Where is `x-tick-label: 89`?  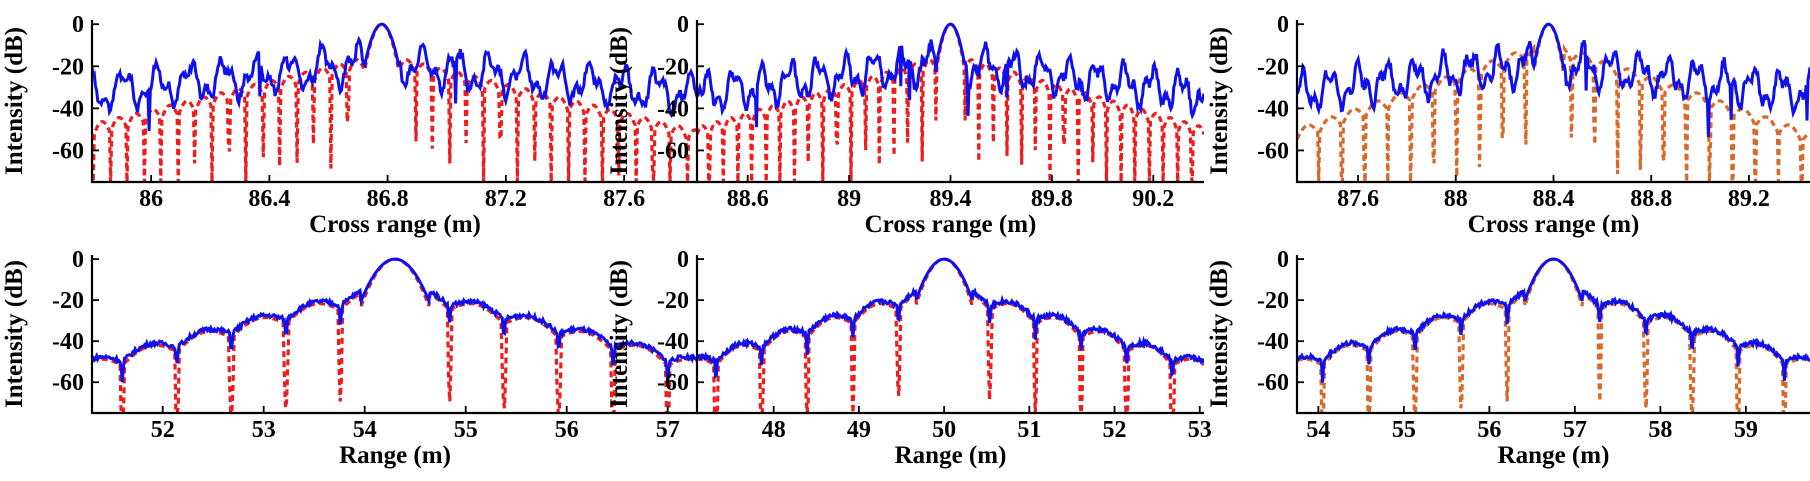 x-tick-label: 89 is located at coordinates (849, 199).